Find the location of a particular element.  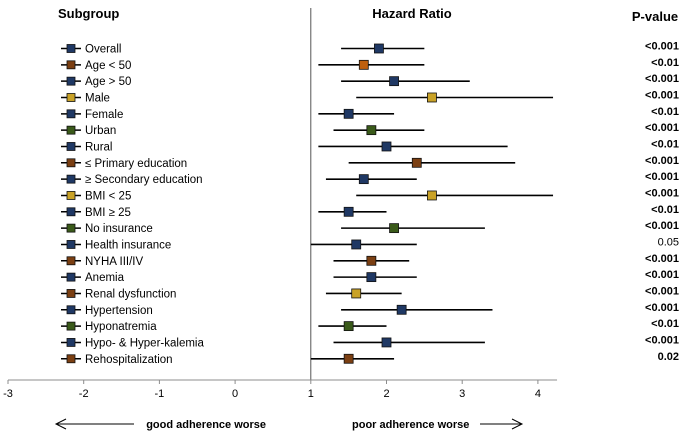

subgroup-label: Anemia is located at coordinates (105, 278).